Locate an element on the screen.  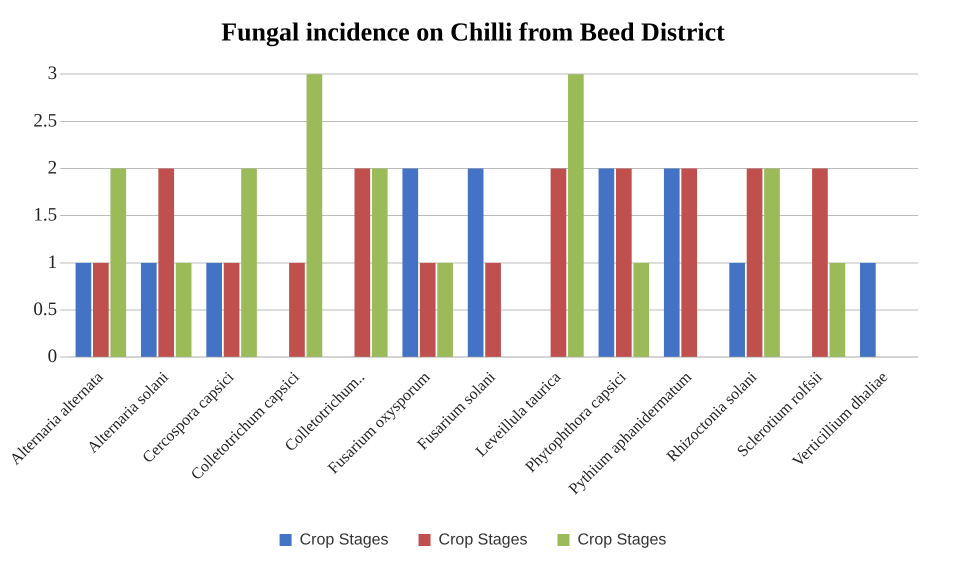
y-tick-label: 1 is located at coordinates (53, 262).